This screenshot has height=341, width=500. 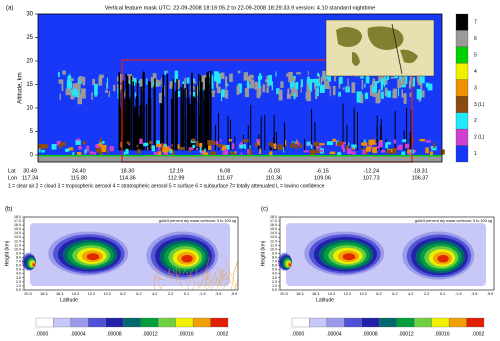 I want to click on y-tick-label: 11.0, so click(x=17, y=245).